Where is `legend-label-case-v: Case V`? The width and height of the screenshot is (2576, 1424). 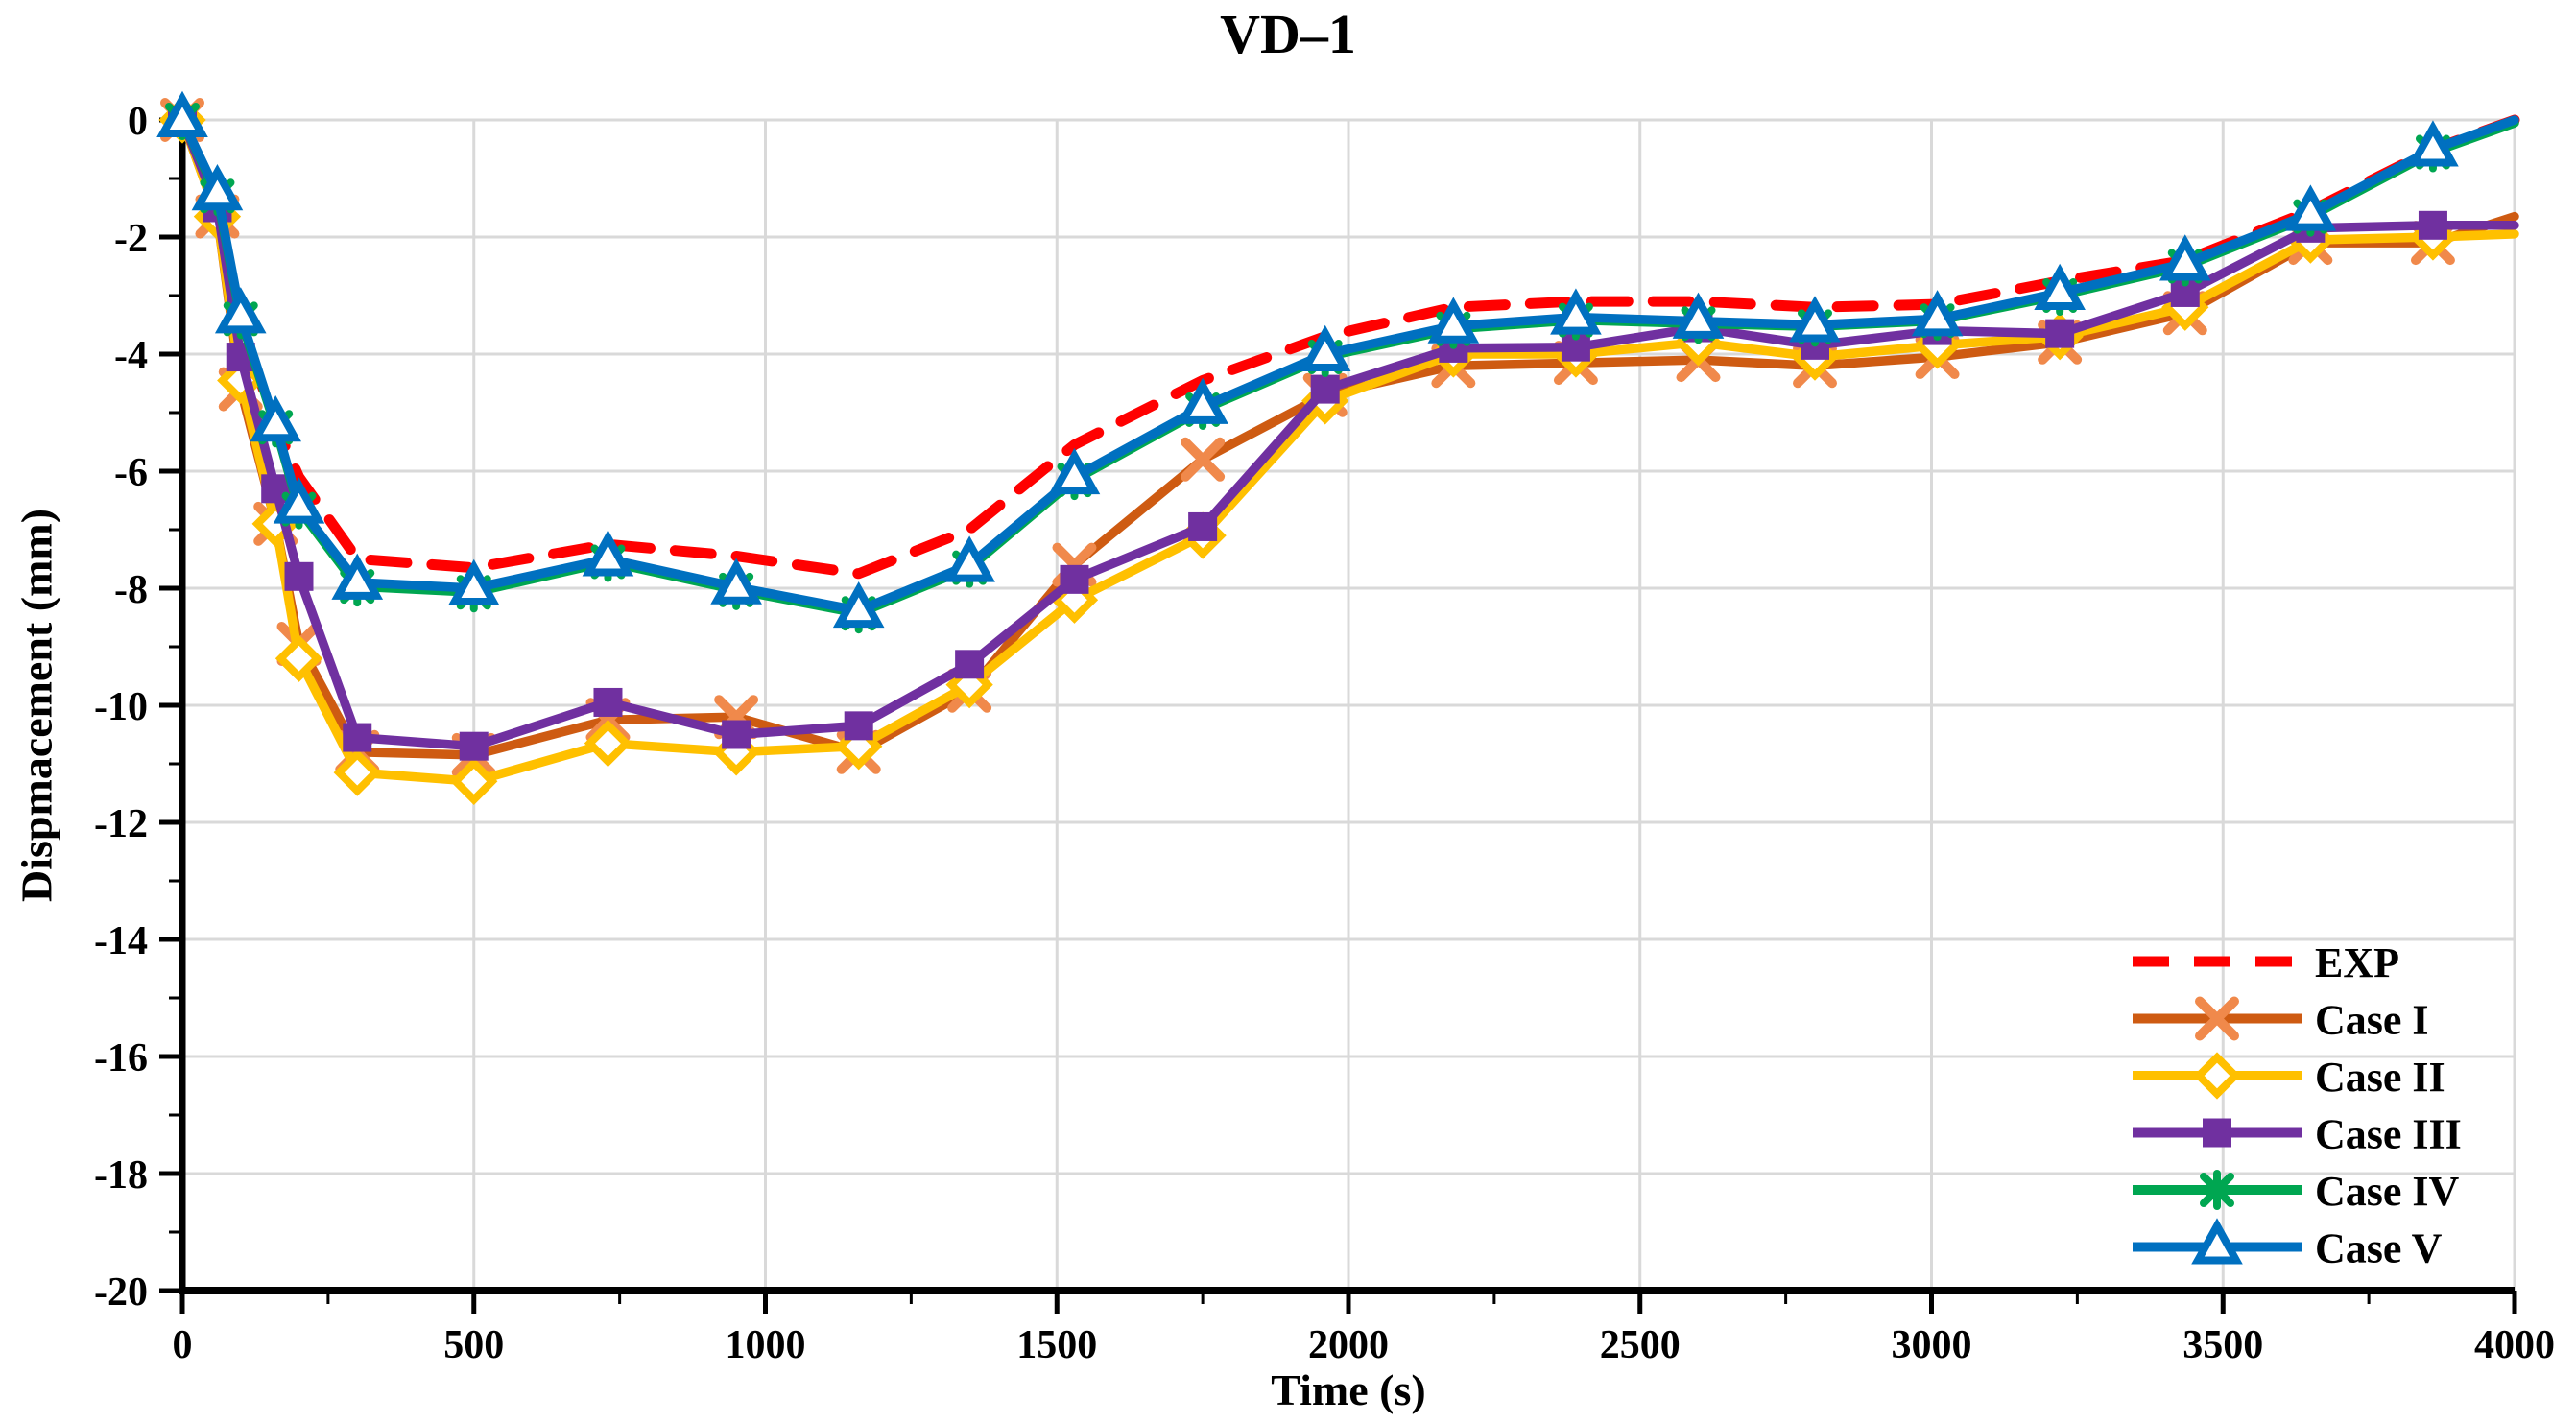
legend-label-case-v: Case V is located at coordinates (2379, 1248).